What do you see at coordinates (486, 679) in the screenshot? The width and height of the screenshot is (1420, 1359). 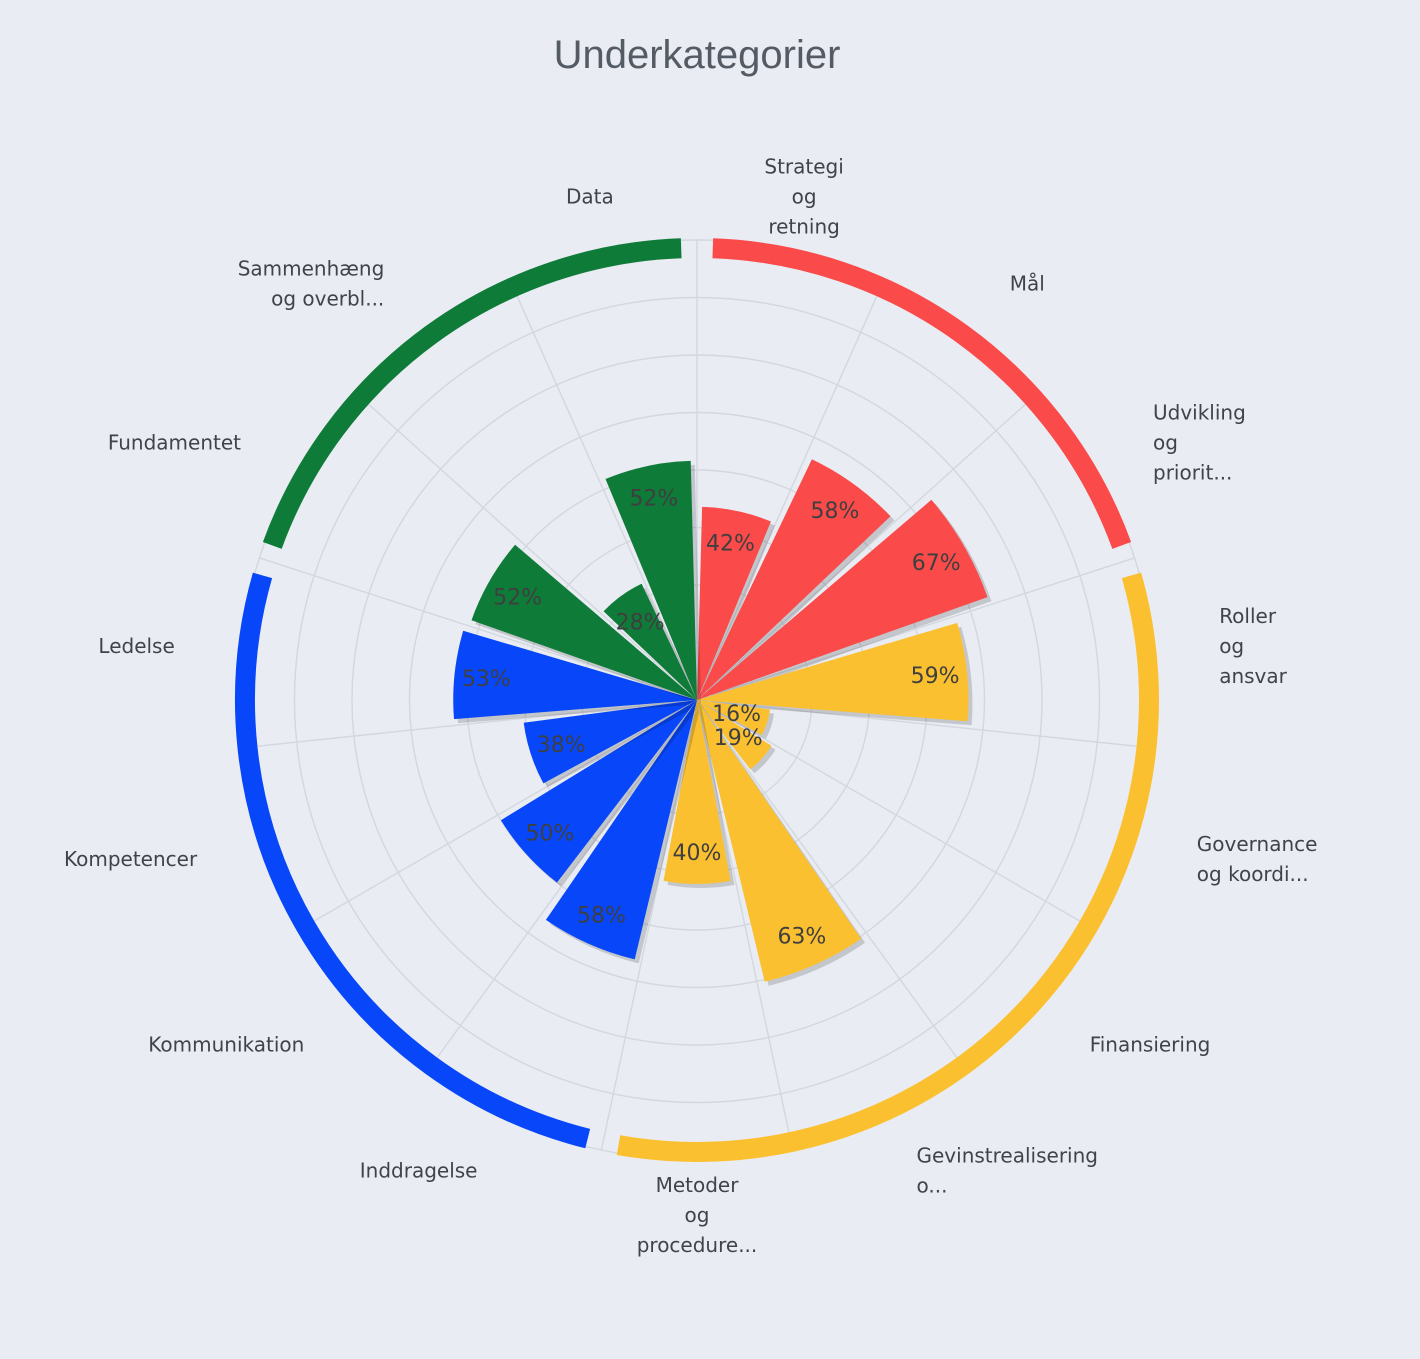 I see `value-label-12: 53%` at bounding box center [486, 679].